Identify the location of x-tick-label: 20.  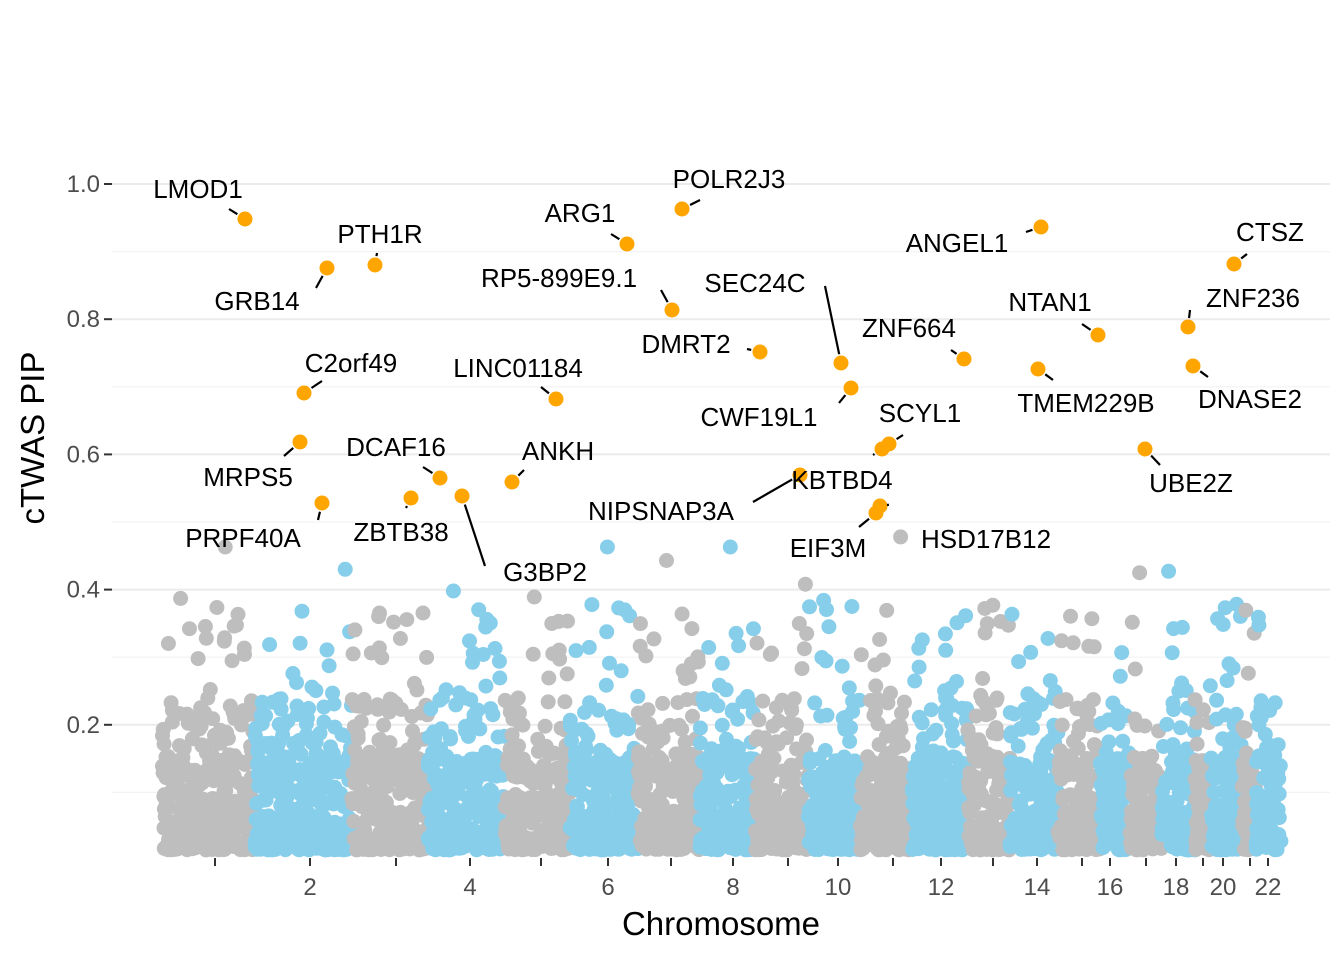
(1223, 887).